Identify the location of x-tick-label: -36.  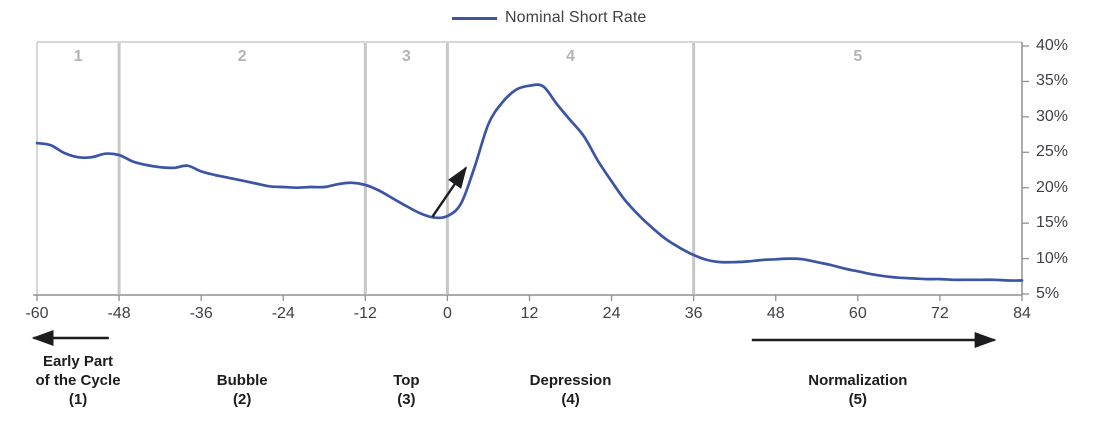
(201, 313).